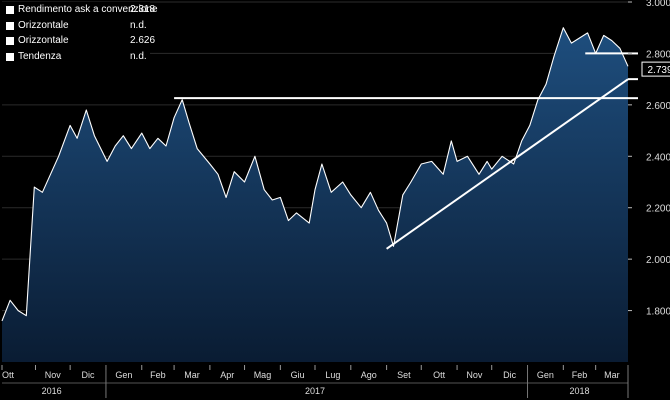  I want to click on legend-item: Orizzontale n.d., so click(76, 26).